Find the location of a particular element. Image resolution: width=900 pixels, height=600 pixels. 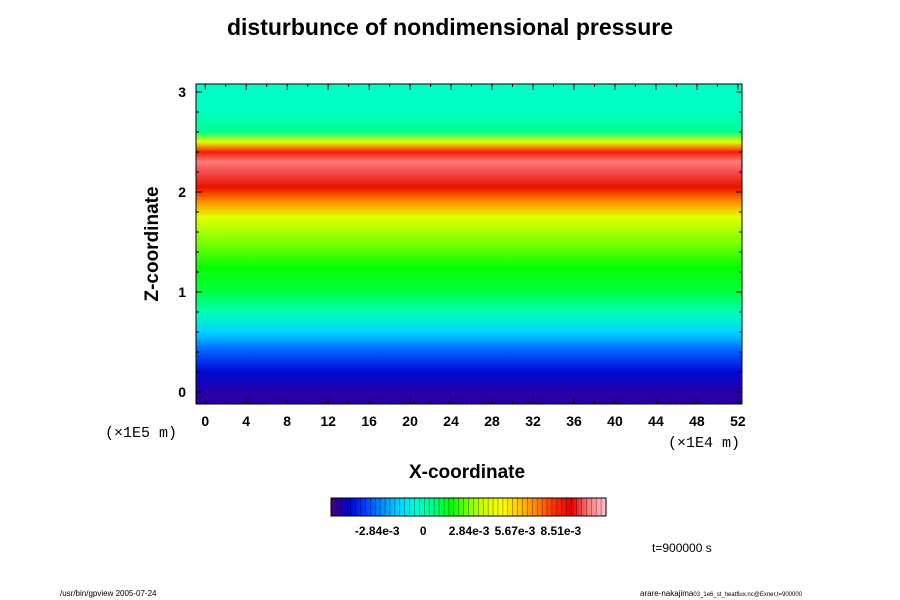

colorbar-label: 0 is located at coordinates (423, 531).